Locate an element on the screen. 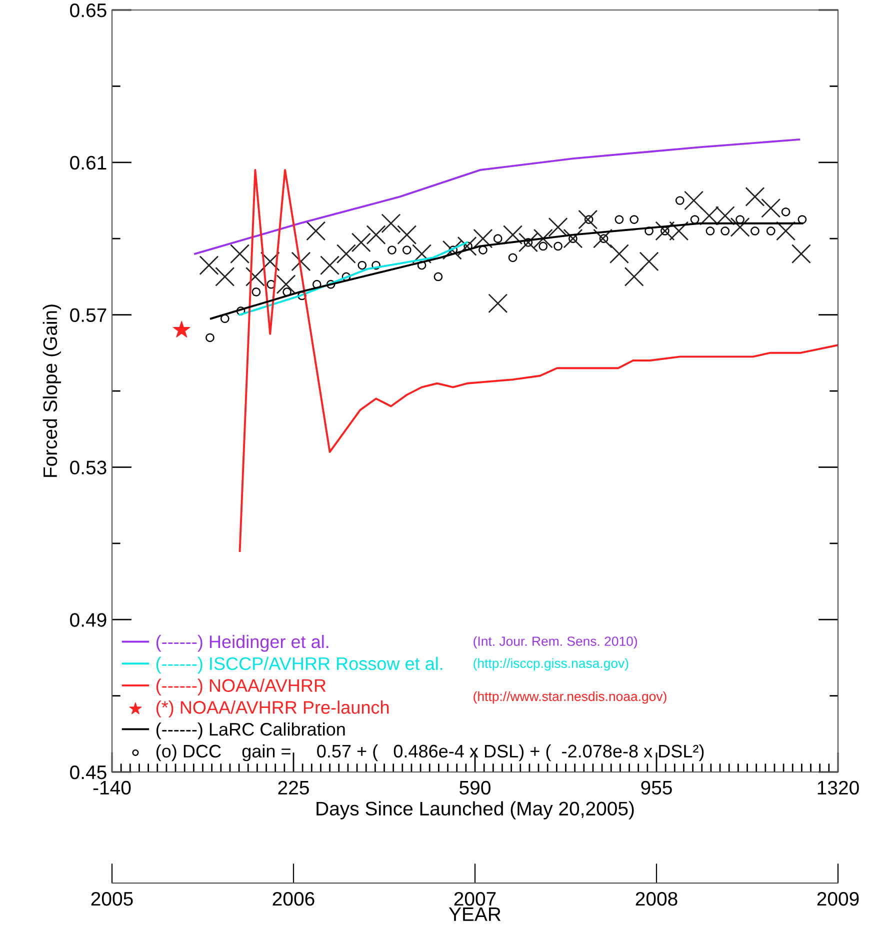 This screenshot has width=877, height=937. x2-tick-label: 2005 is located at coordinates (112, 899).